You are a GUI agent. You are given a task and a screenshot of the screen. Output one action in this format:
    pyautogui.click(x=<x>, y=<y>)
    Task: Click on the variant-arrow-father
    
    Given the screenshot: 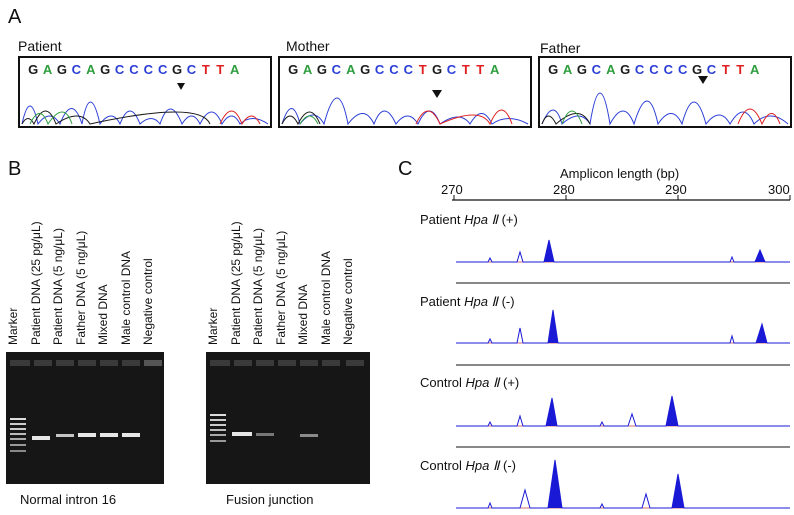 What is the action you would take?
    pyautogui.click(x=703, y=80)
    